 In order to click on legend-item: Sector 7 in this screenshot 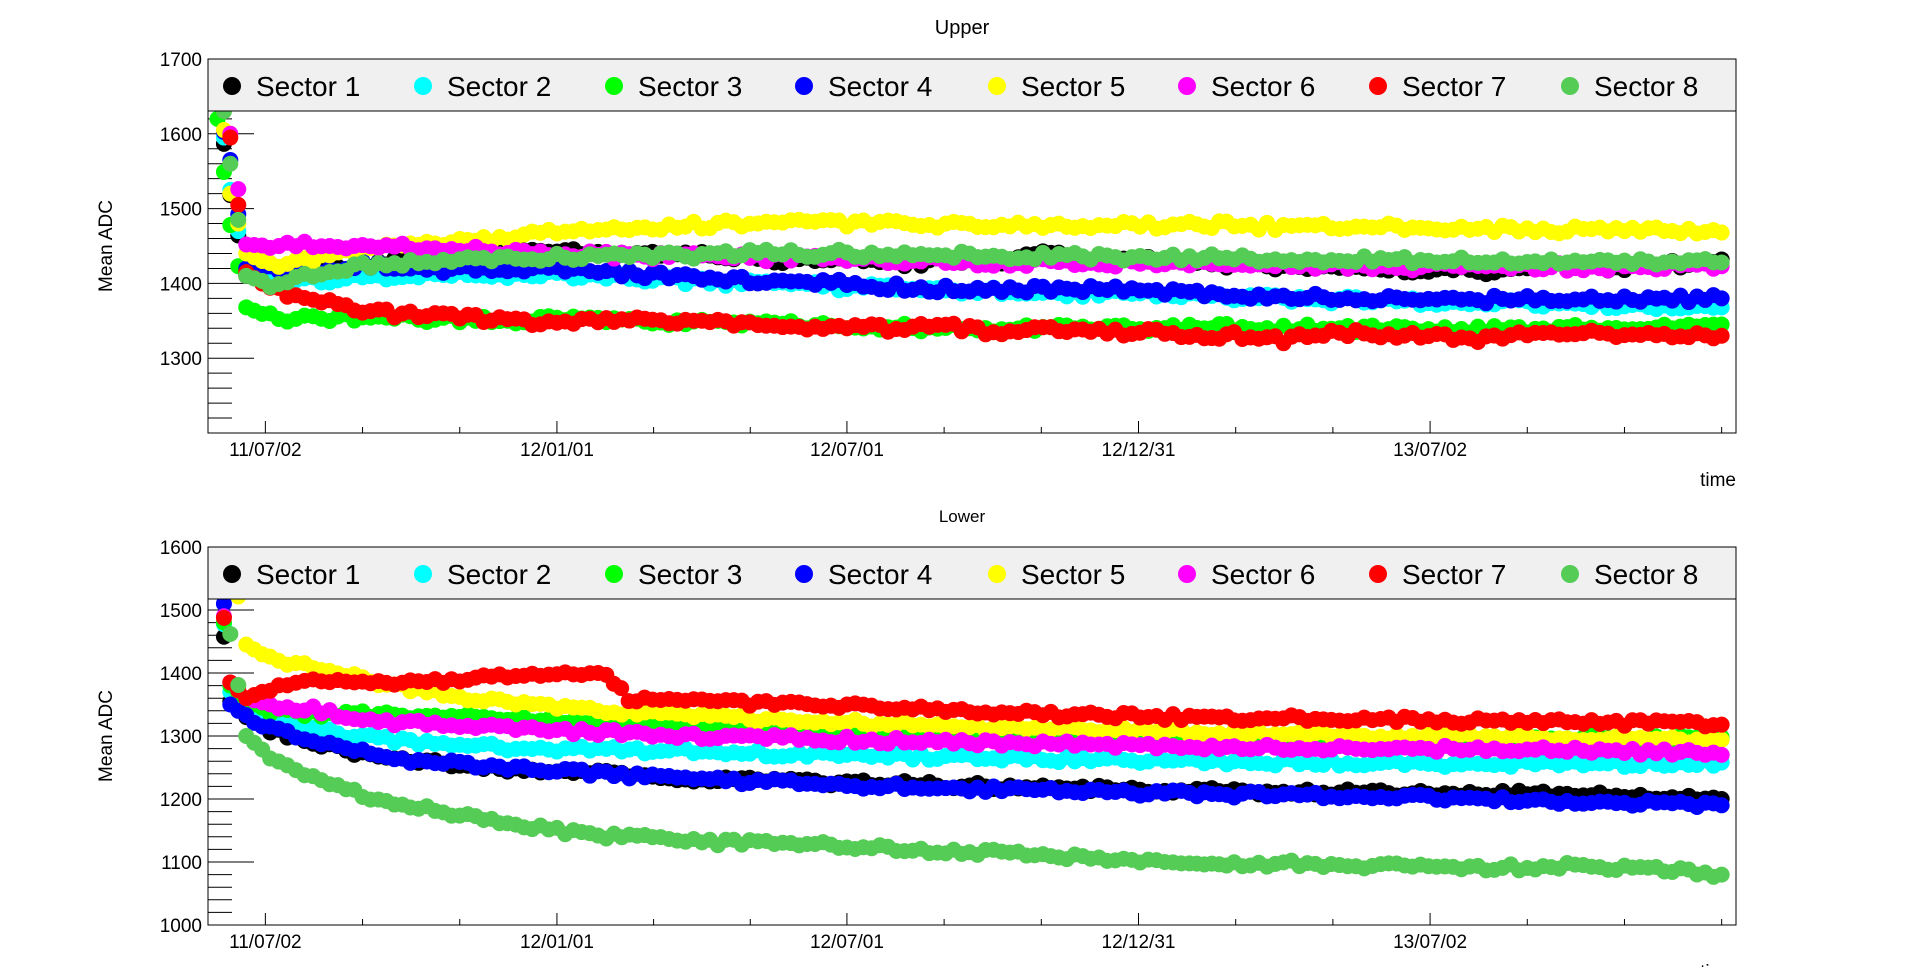, I will do `click(1437, 574)`.